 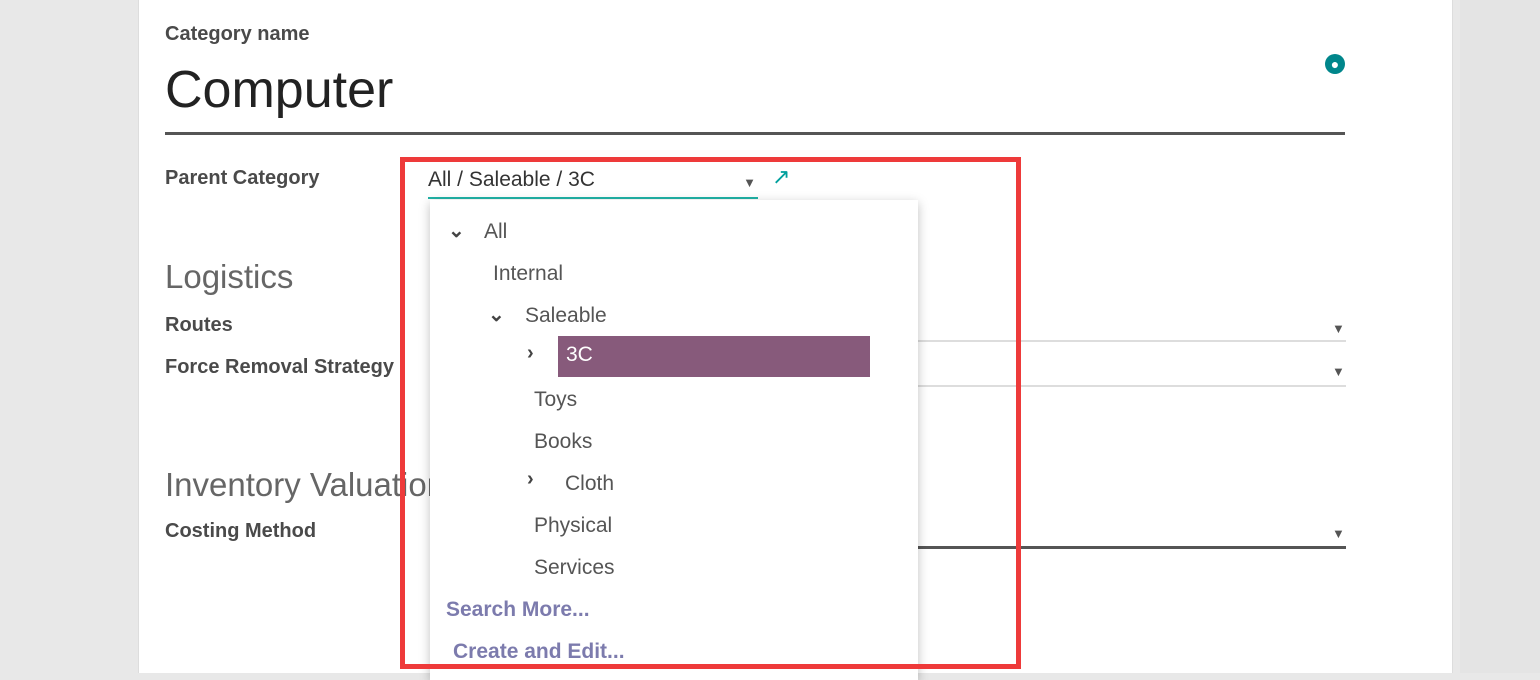 I want to click on routes-label: Routes, so click(x=199, y=325).